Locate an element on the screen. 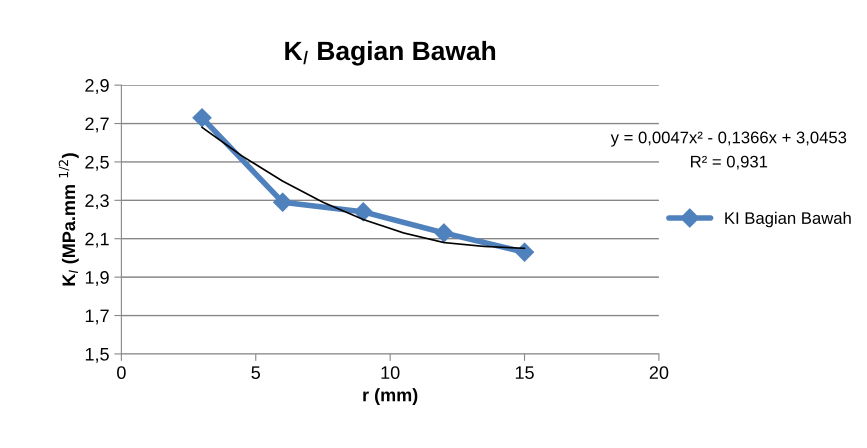 Image resolution: width=867 pixels, height=448 pixels. y-tick-label: 1,5 is located at coordinates (97, 355).